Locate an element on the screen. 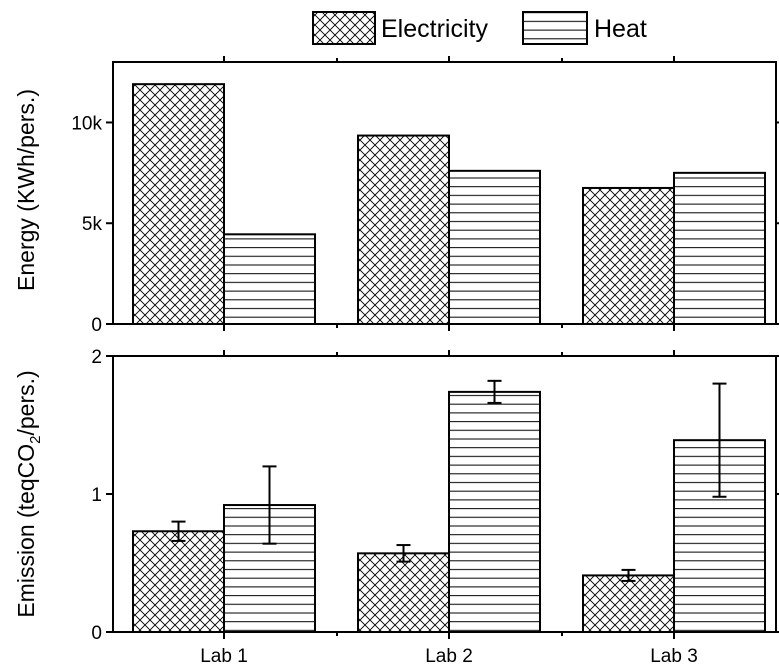  legend-swatch-heat is located at coordinates (555, 28).